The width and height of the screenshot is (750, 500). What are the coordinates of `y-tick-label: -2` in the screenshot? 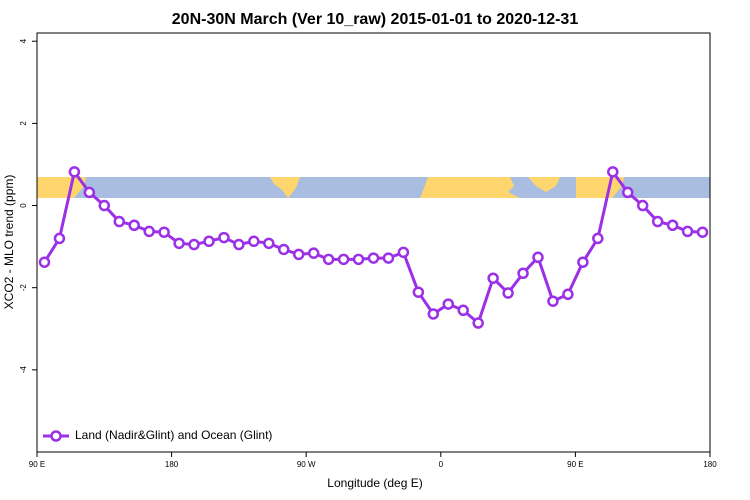 It's located at (23, 288).